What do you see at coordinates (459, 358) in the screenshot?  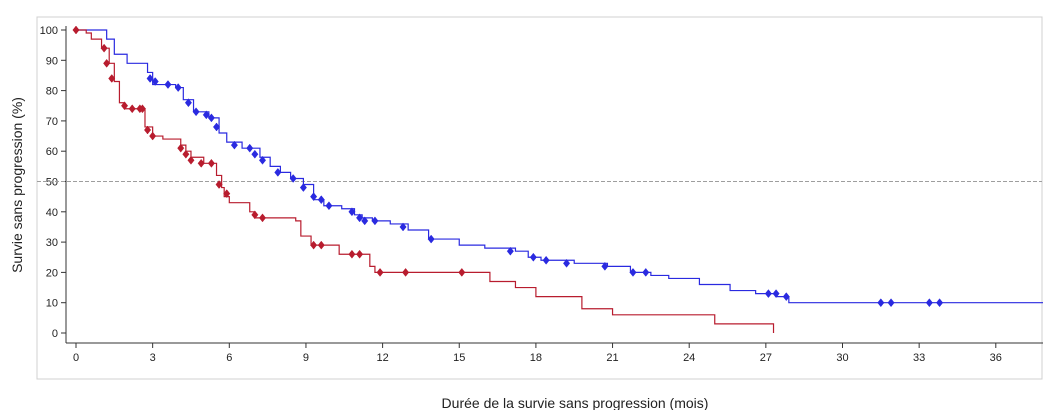 I see `x-tick-label: 15` at bounding box center [459, 358].